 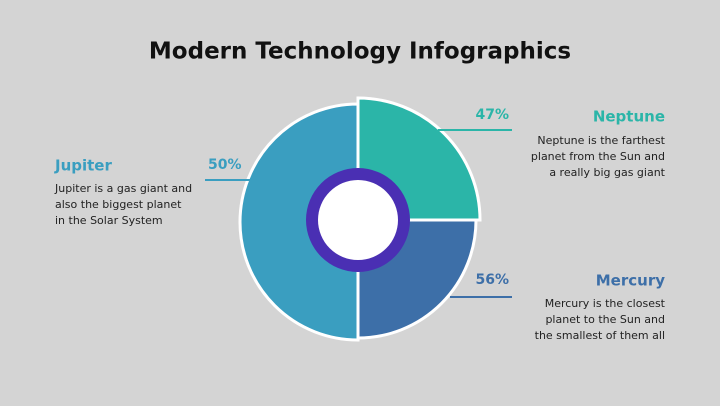 What do you see at coordinates (605, 319) in the screenshot?
I see `description: planet to the Sun and` at bounding box center [605, 319].